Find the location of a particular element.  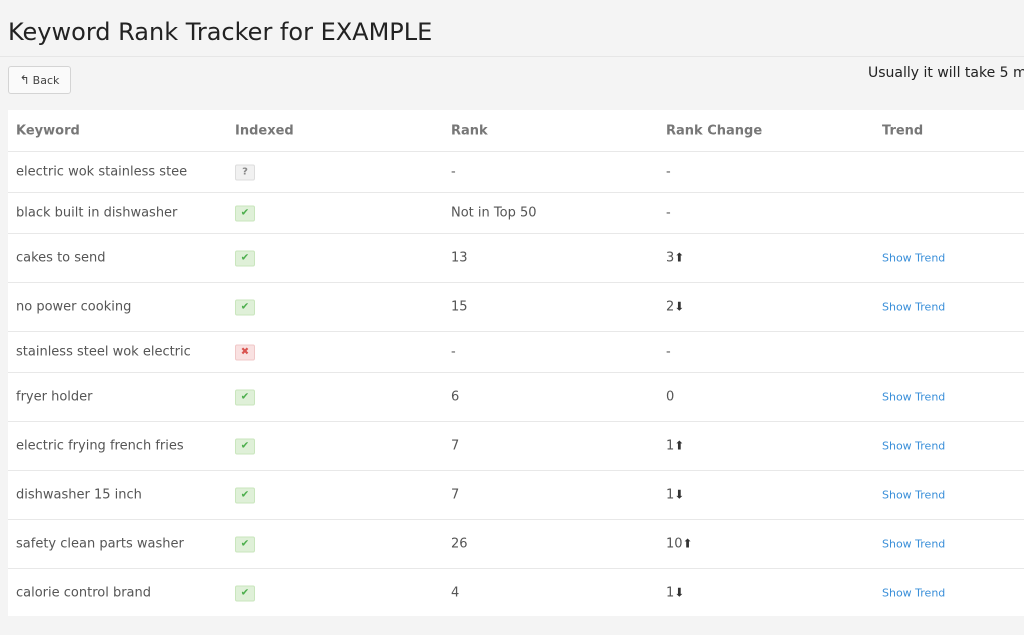

rank-change: 3 is located at coordinates (670, 258).